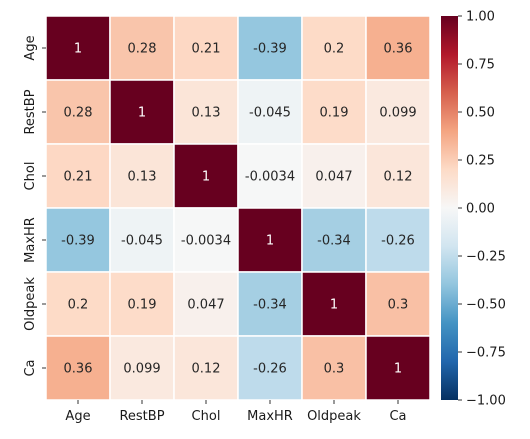 This screenshot has width=530, height=439. What do you see at coordinates (270, 416) in the screenshot?
I see `x-tick-label: MaxHR` at bounding box center [270, 416].